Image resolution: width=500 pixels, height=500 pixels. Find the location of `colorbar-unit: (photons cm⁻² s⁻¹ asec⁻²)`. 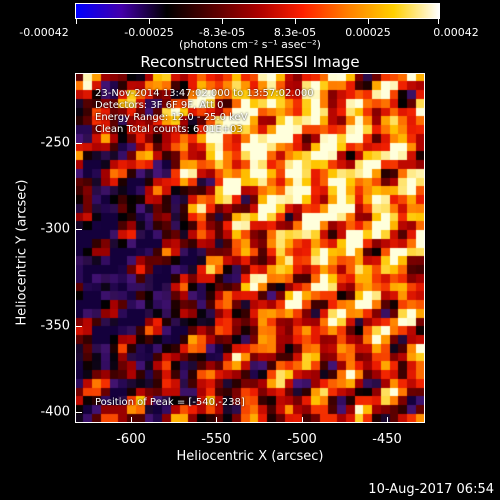

colorbar-unit: (photons cm⁻² s⁻¹ asec⁻²) is located at coordinates (250, 44).